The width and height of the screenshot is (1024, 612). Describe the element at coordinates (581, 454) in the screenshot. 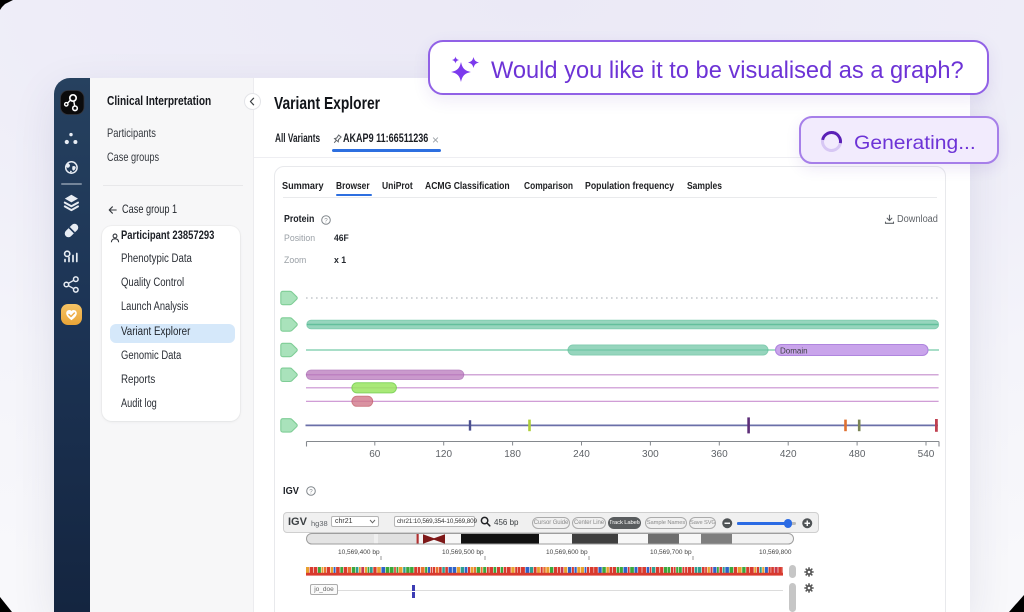

I see `svg-text: 240` at that location.